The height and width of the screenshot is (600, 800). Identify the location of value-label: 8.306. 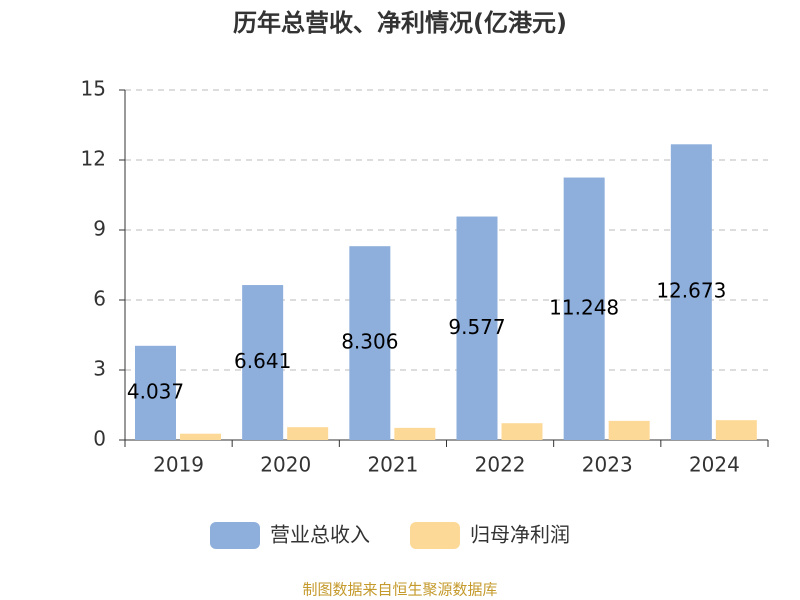
(369, 342).